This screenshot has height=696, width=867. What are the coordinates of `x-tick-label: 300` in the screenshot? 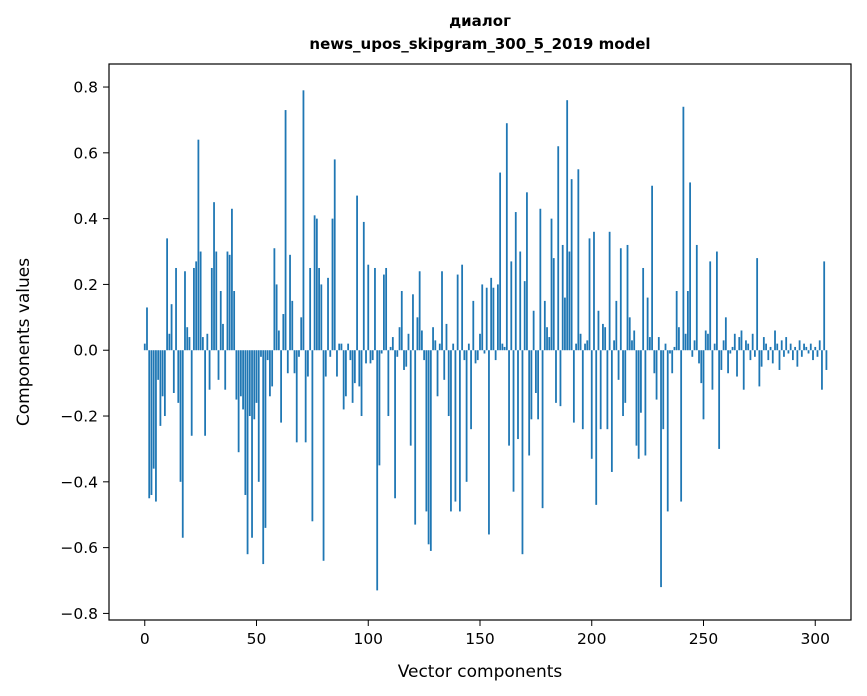 It's located at (815, 639).